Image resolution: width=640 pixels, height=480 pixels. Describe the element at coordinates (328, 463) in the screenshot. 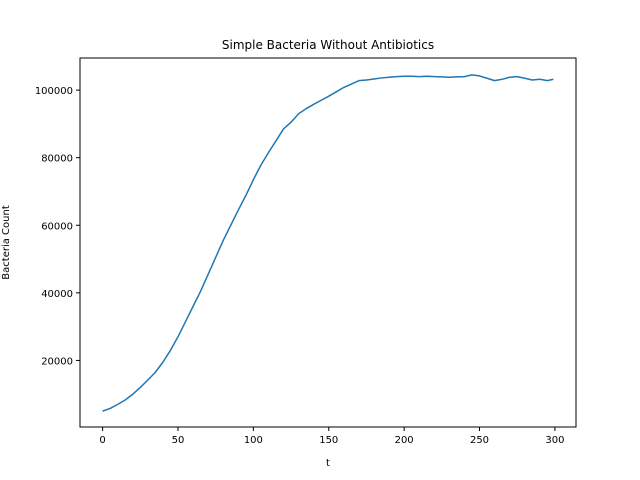

I see `x-axis-label: t` at that location.